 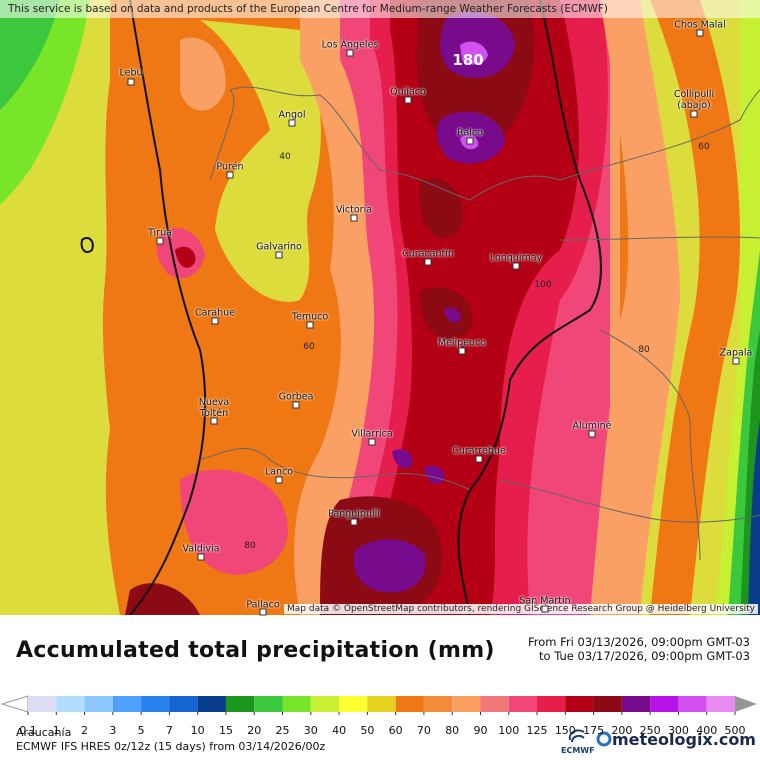 What do you see at coordinates (604, 739) in the screenshot?
I see `brand-icon` at bounding box center [604, 739].